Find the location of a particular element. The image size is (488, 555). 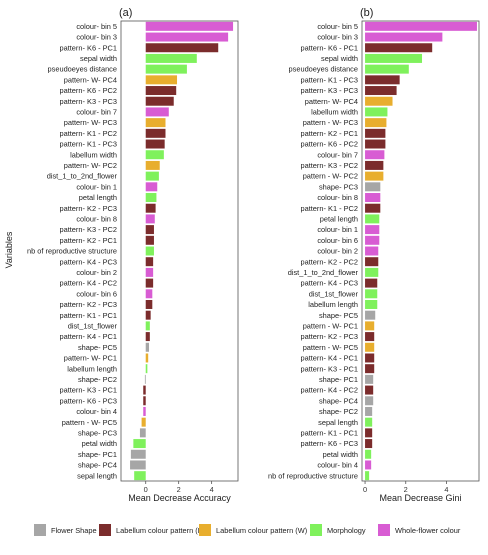

category-label-1-41: shape- PC4 is located at coordinates (97, 465).